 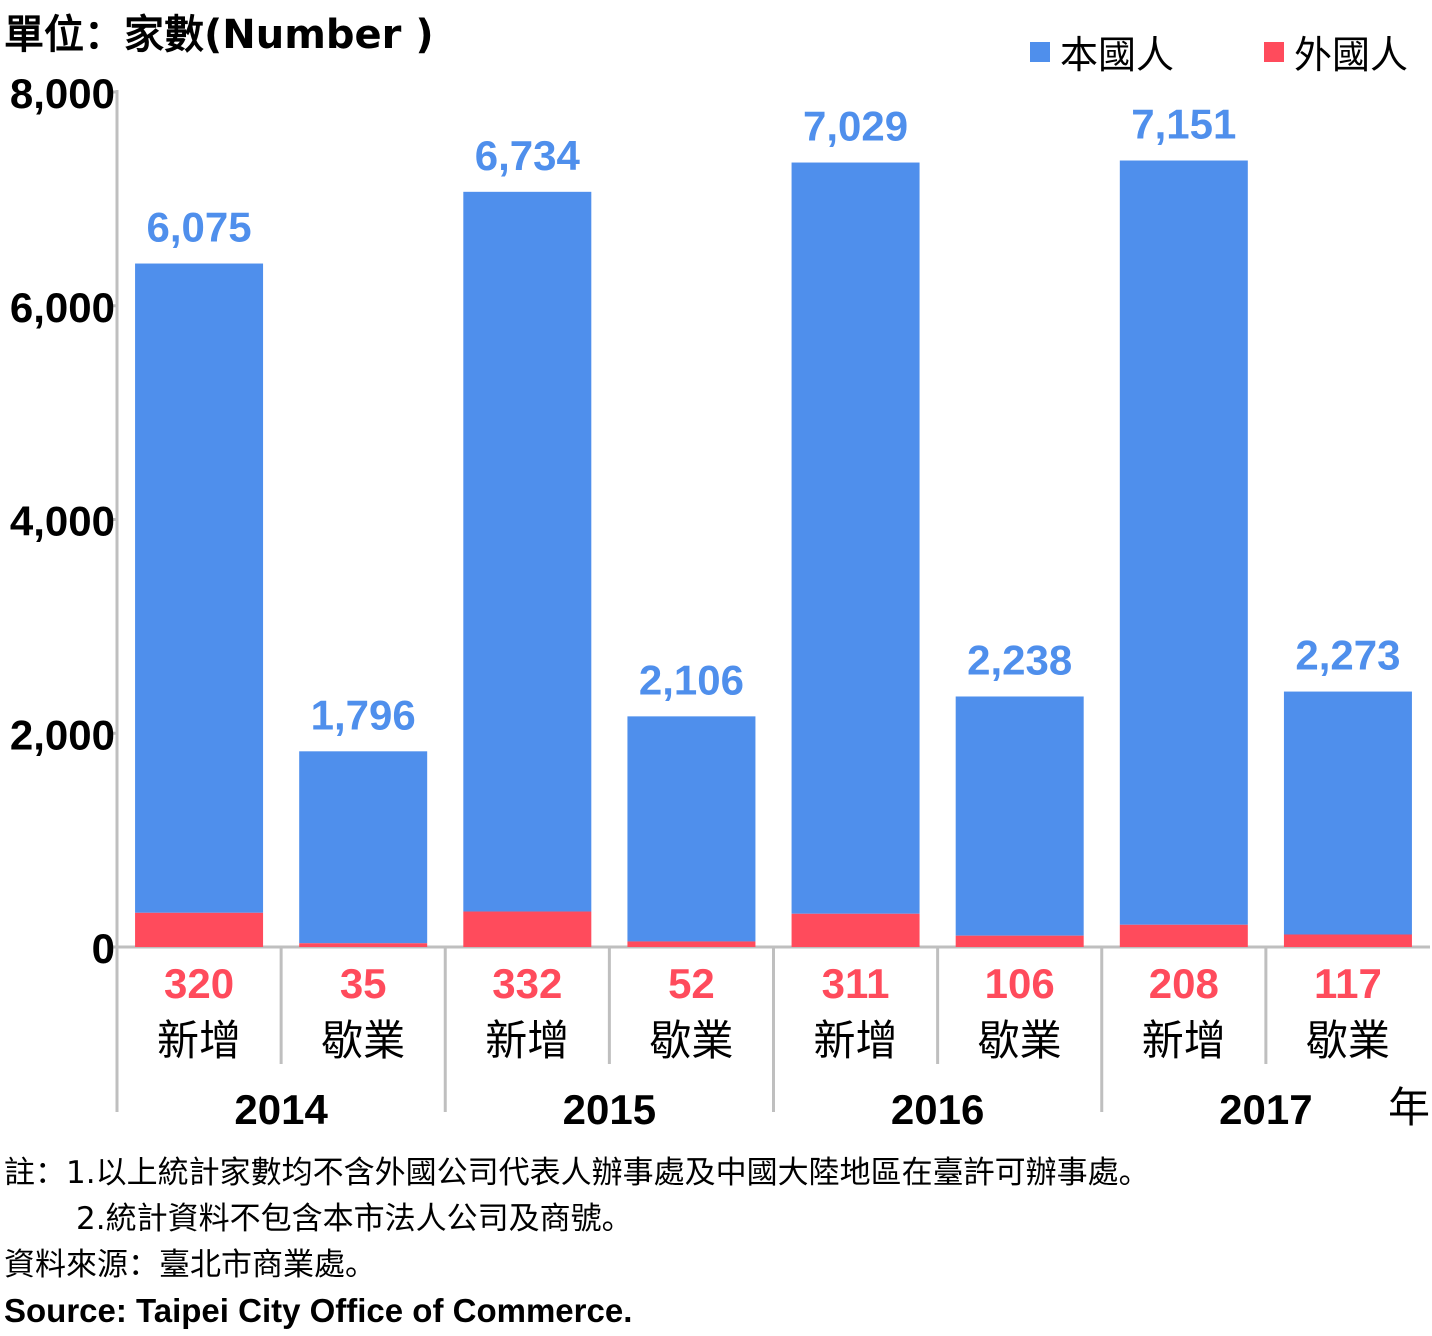 What do you see at coordinates (1019, 659) in the screenshot?
I see `value-label-domestic: 2,238` at bounding box center [1019, 659].